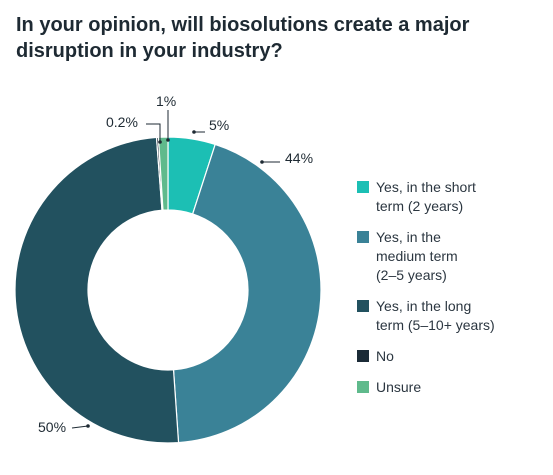 Image resolution: width=553 pixels, height=475 pixels. I want to click on legend-item-long-term: Yes, in the long term (5–10+ years), so click(452, 316).